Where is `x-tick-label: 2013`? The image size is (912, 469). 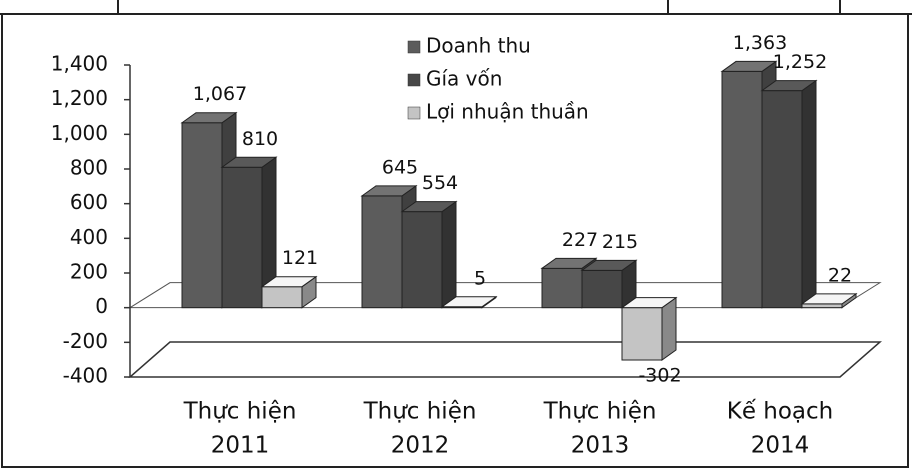
x-tick-label: 2013 is located at coordinates (600, 446).